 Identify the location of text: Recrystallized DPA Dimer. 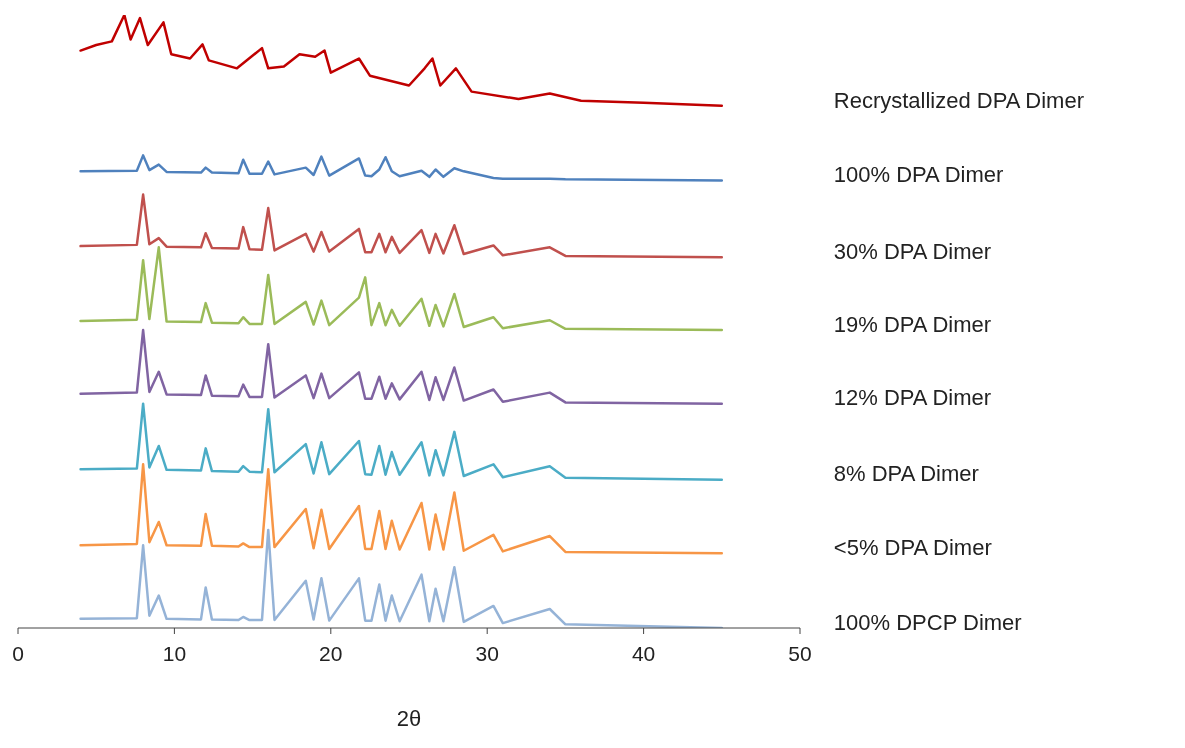
(959, 100).